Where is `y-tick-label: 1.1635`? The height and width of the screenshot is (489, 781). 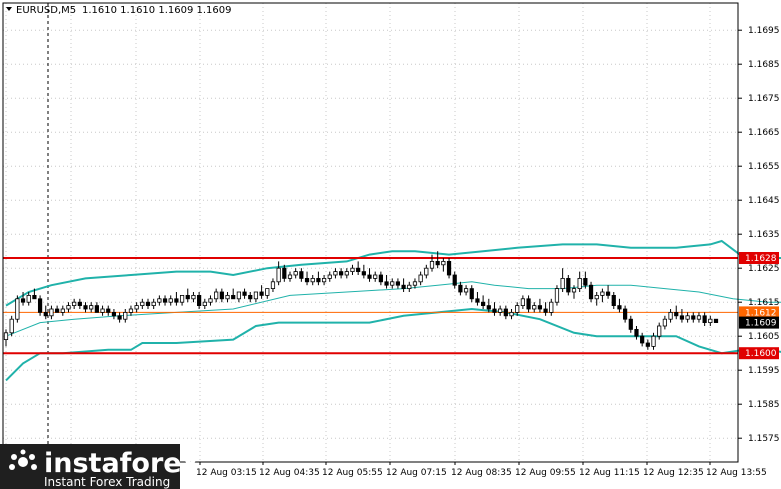 y-tick-label: 1.1635 is located at coordinates (764, 235).